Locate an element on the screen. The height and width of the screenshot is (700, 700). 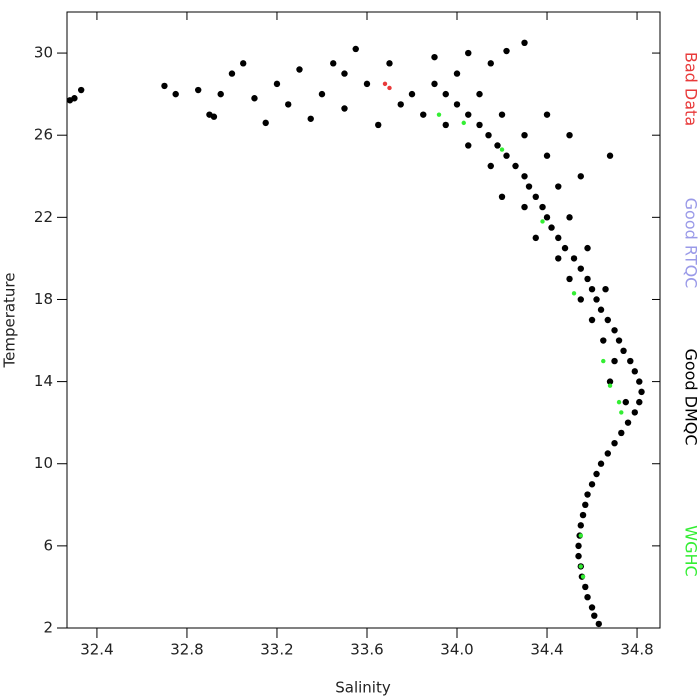
y-axis-label: Temperature is located at coordinates (10, 320).